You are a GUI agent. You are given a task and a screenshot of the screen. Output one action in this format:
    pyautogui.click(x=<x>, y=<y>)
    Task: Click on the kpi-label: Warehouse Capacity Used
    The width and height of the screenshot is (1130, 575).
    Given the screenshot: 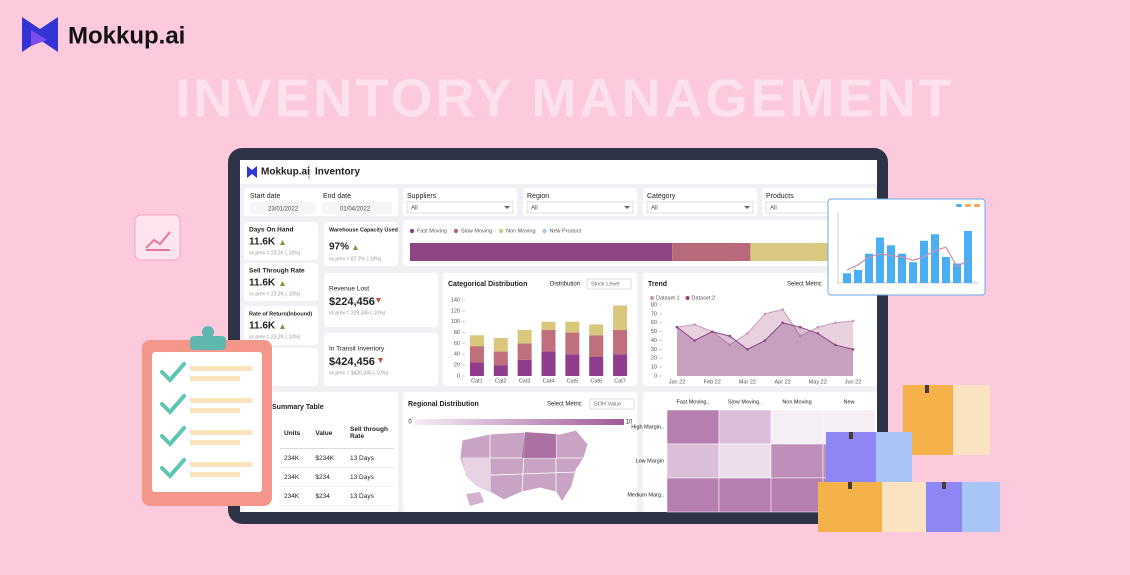 What is the action you would take?
    pyautogui.click(x=363, y=230)
    